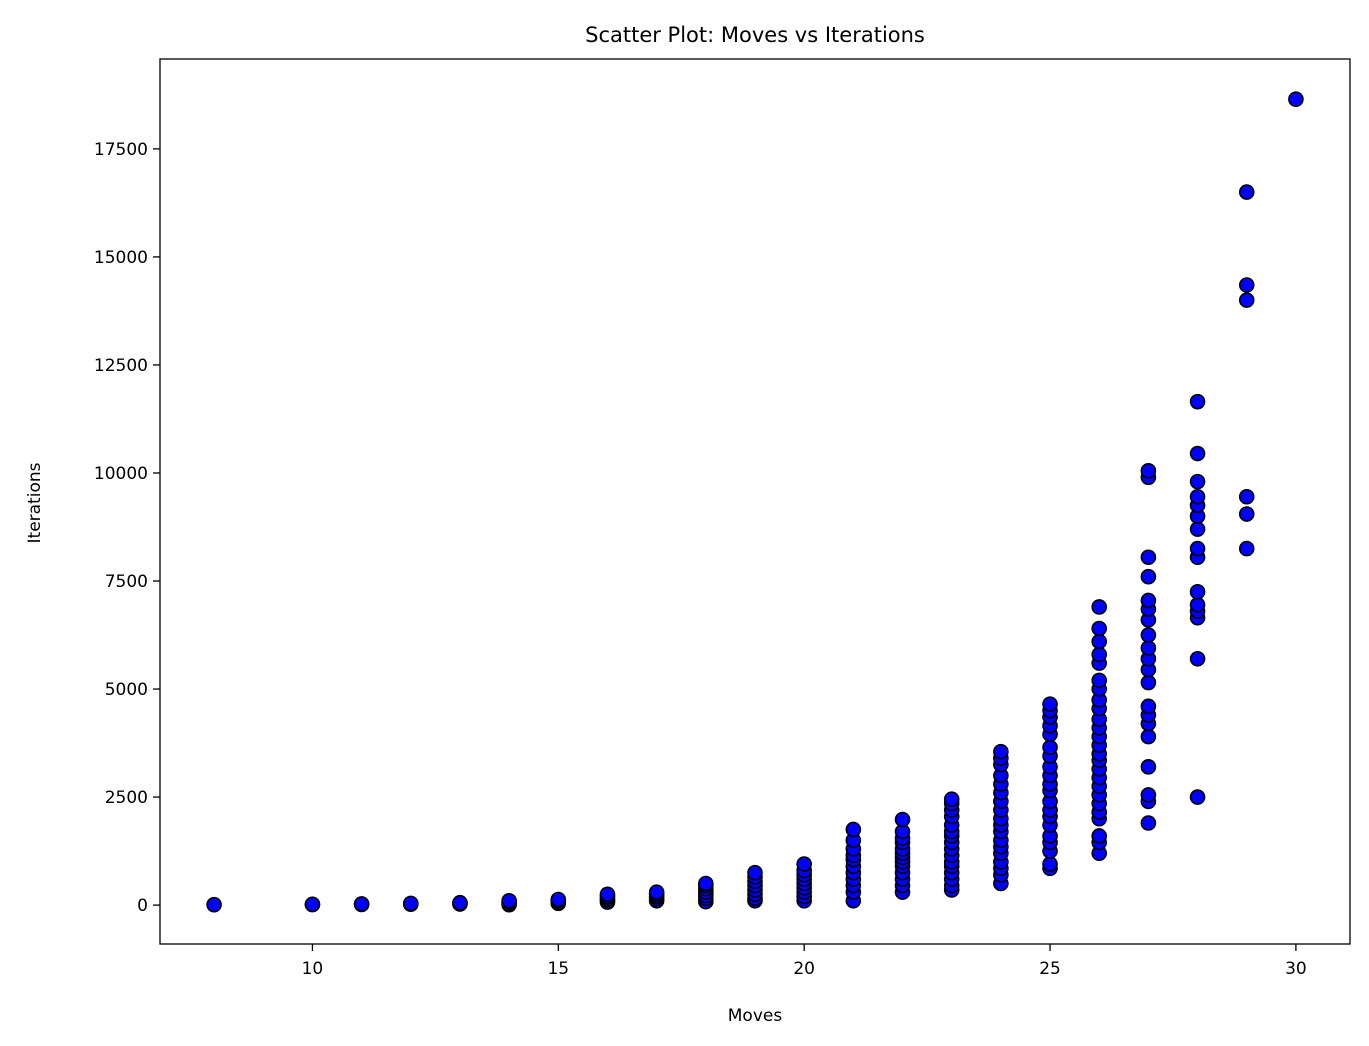 The image size is (1369, 1046). I want to click on y-tick-label: 10000, so click(121, 474).